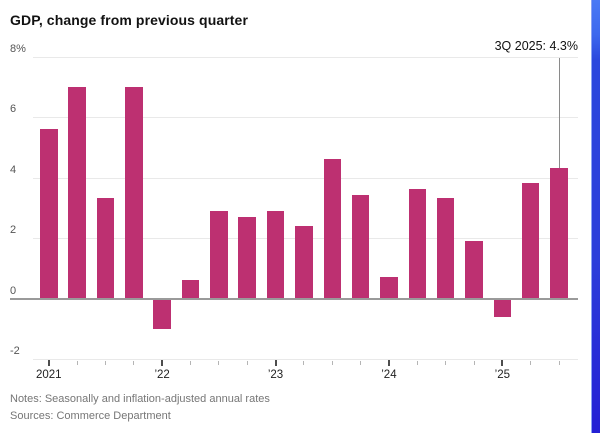  I want to click on y-tick-label: 6, so click(13, 109).